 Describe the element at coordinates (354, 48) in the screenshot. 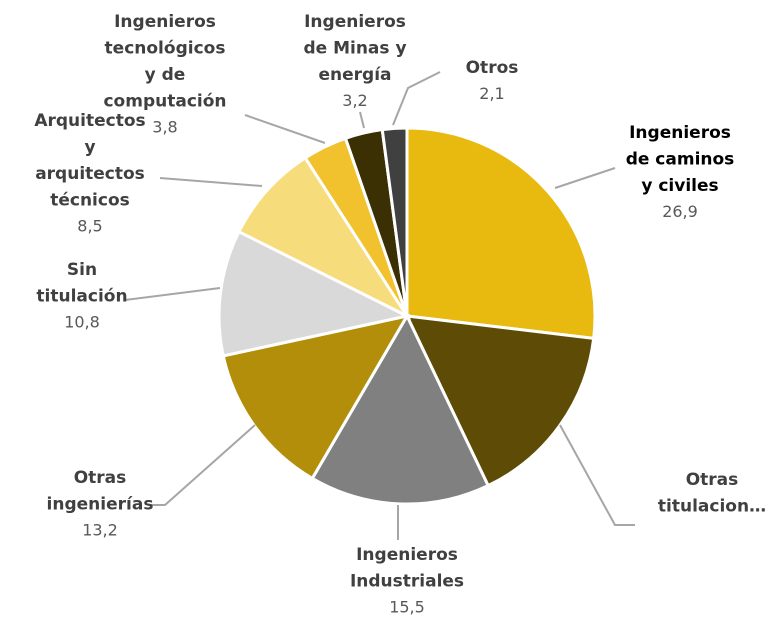

I see `category-label: Ingenieros de Minas y energía` at that location.